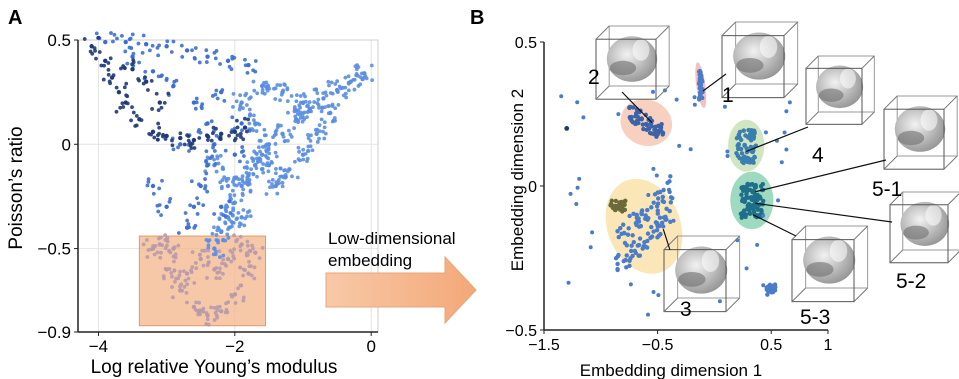  What do you see at coordinates (15, 18) in the screenshot?
I see `panel-label-a: A` at bounding box center [15, 18].